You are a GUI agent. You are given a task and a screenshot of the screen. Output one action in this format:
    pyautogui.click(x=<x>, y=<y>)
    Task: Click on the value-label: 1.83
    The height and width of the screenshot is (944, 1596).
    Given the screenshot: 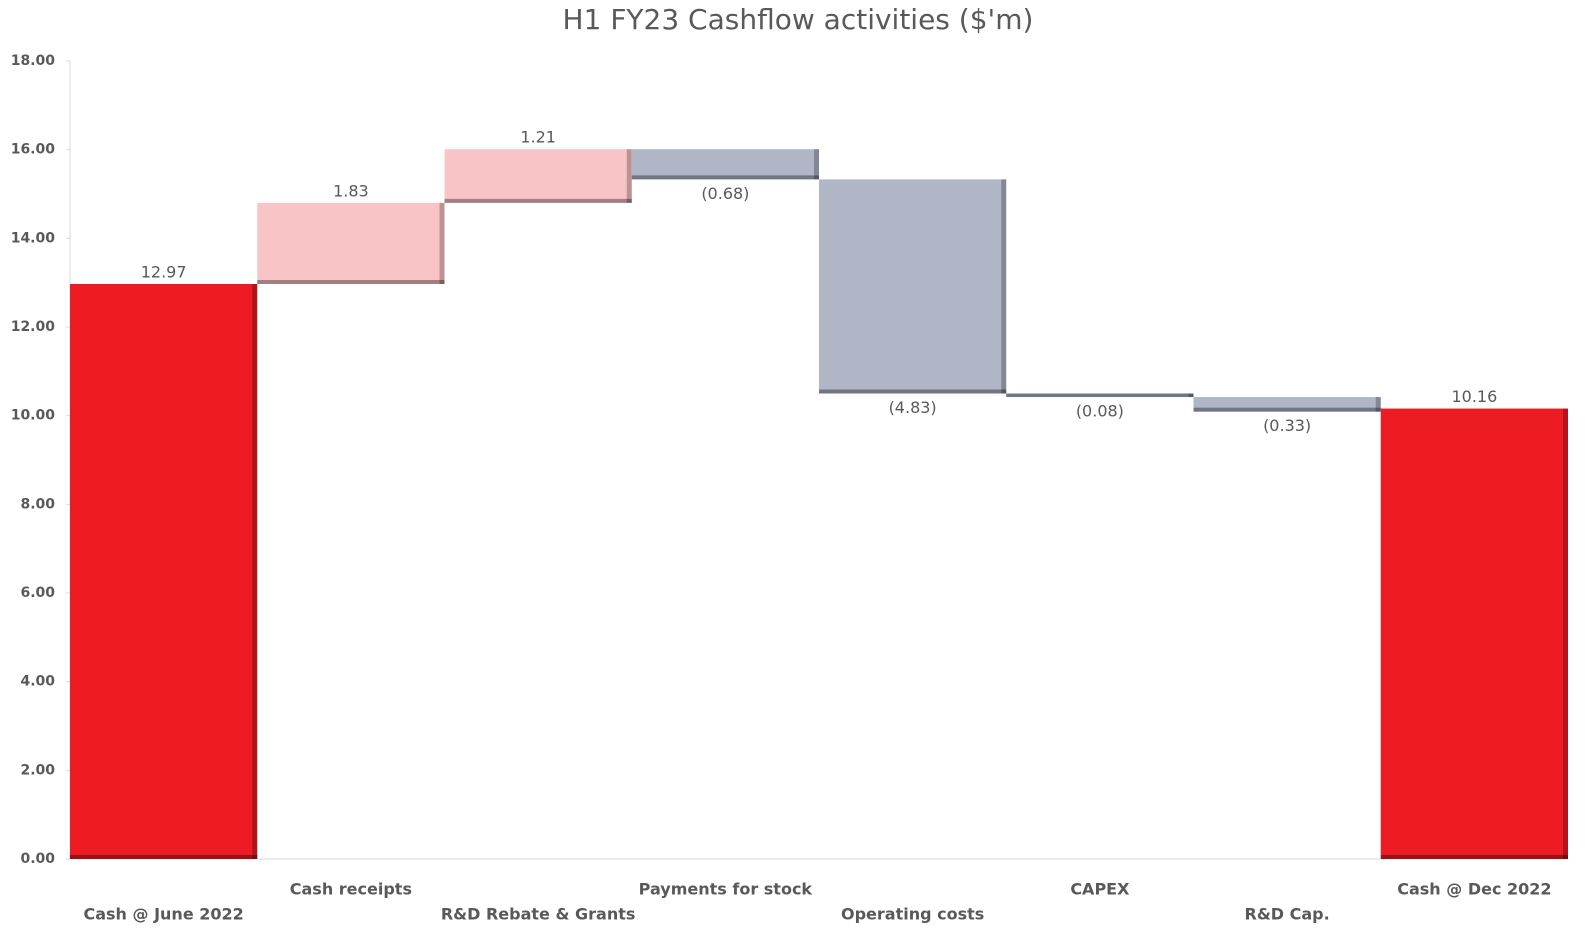 What is the action you would take?
    pyautogui.click(x=351, y=190)
    